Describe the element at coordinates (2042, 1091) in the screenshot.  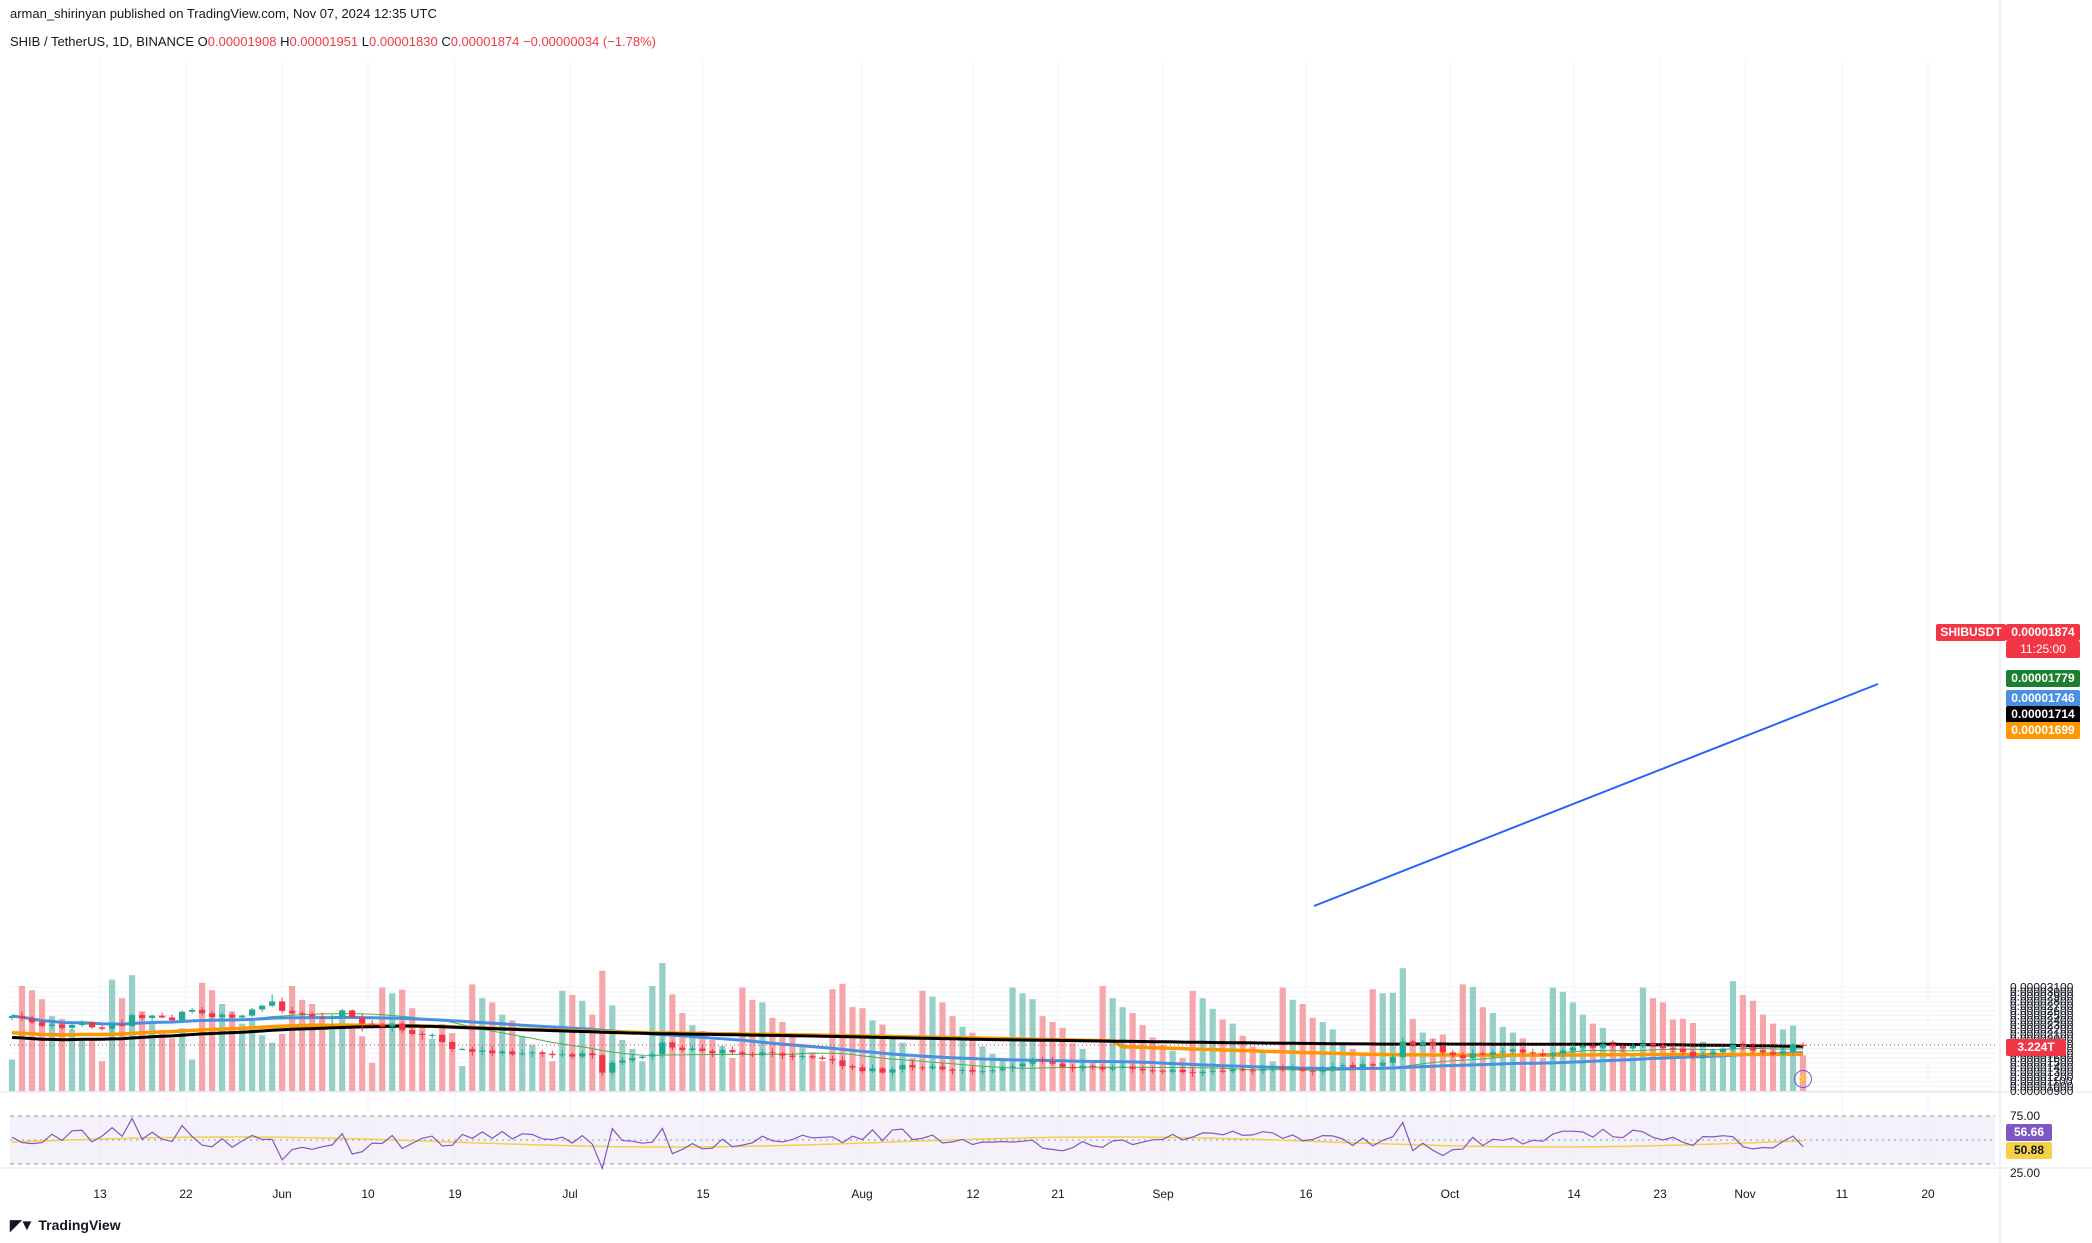
I see `price-tick-label: 0.00000900` at that location.